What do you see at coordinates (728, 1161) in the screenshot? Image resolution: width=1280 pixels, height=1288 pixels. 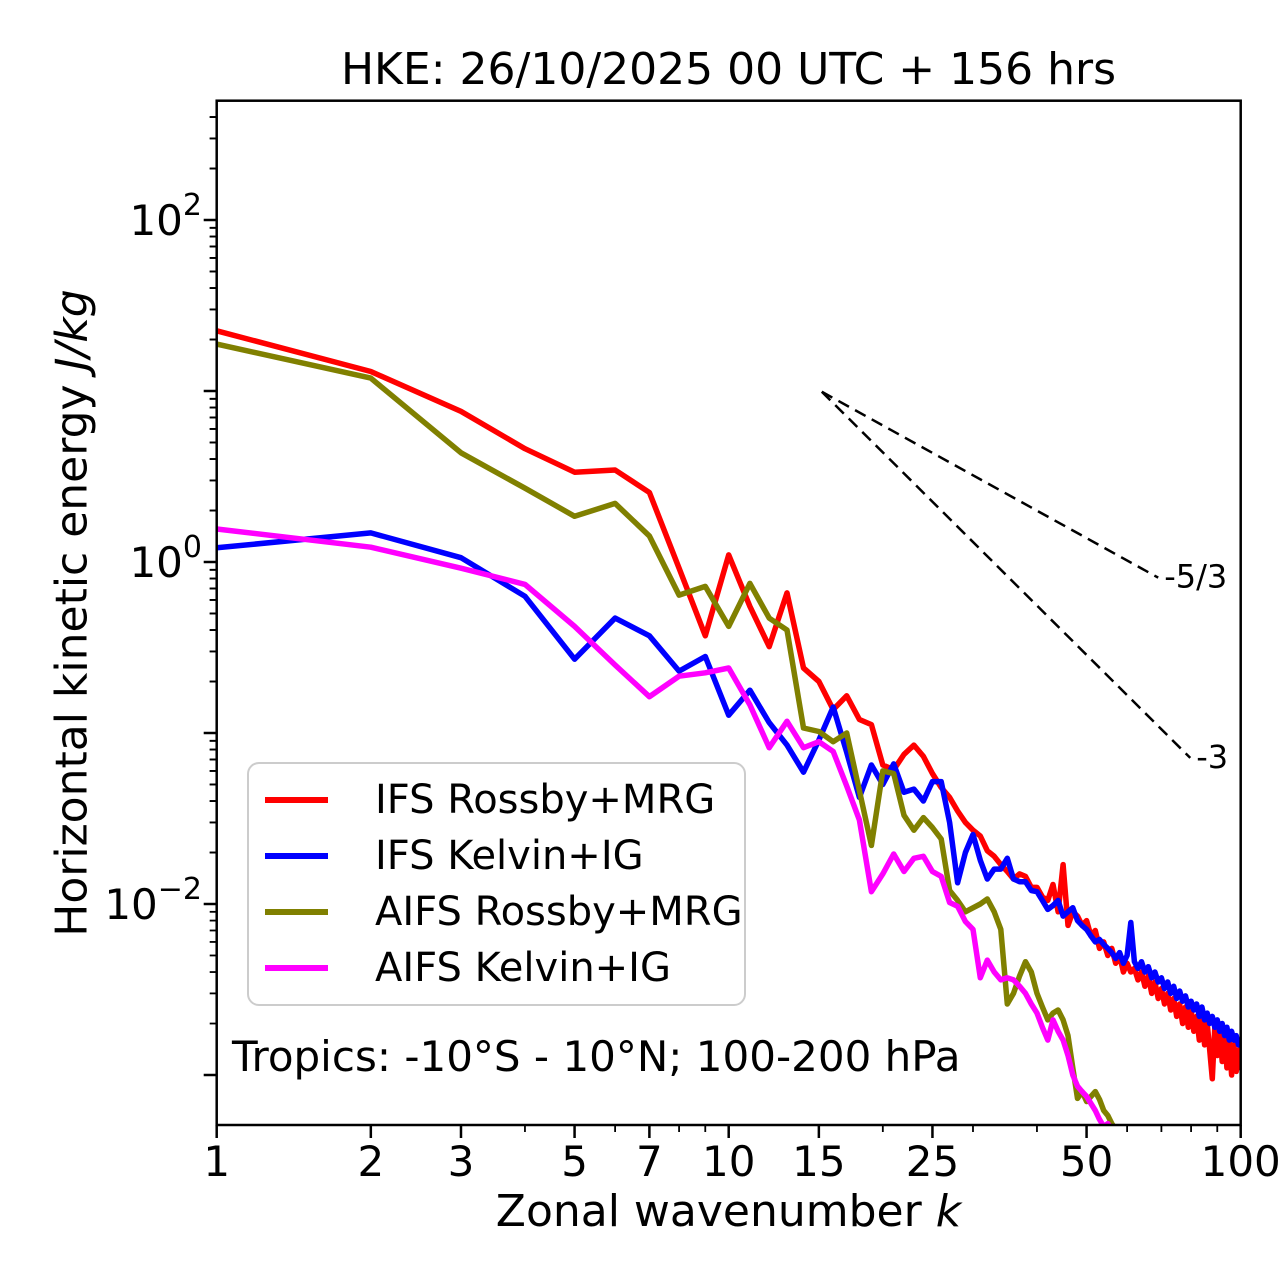 I see `x-tick-label: 10` at bounding box center [728, 1161].